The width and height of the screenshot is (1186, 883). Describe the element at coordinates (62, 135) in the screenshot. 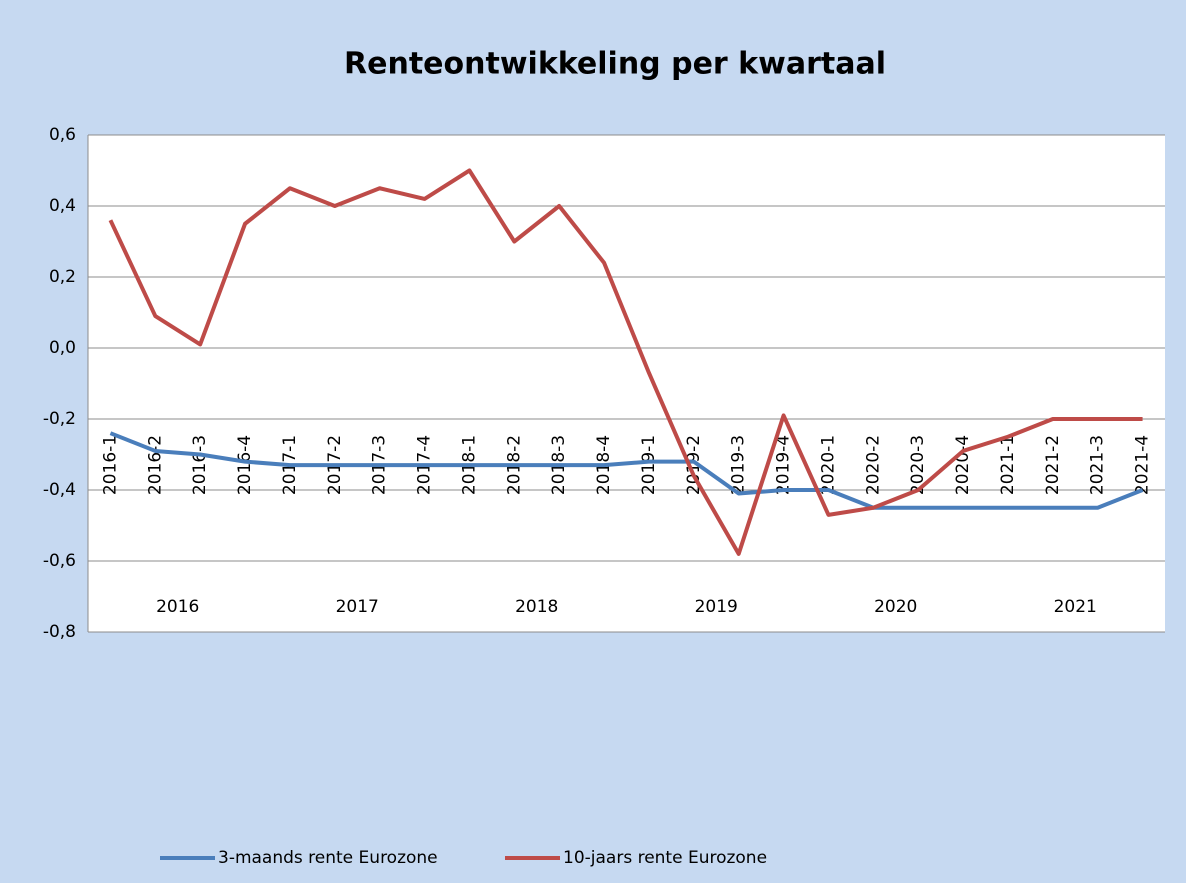

I see `y-tick-label: 0,6` at that location.